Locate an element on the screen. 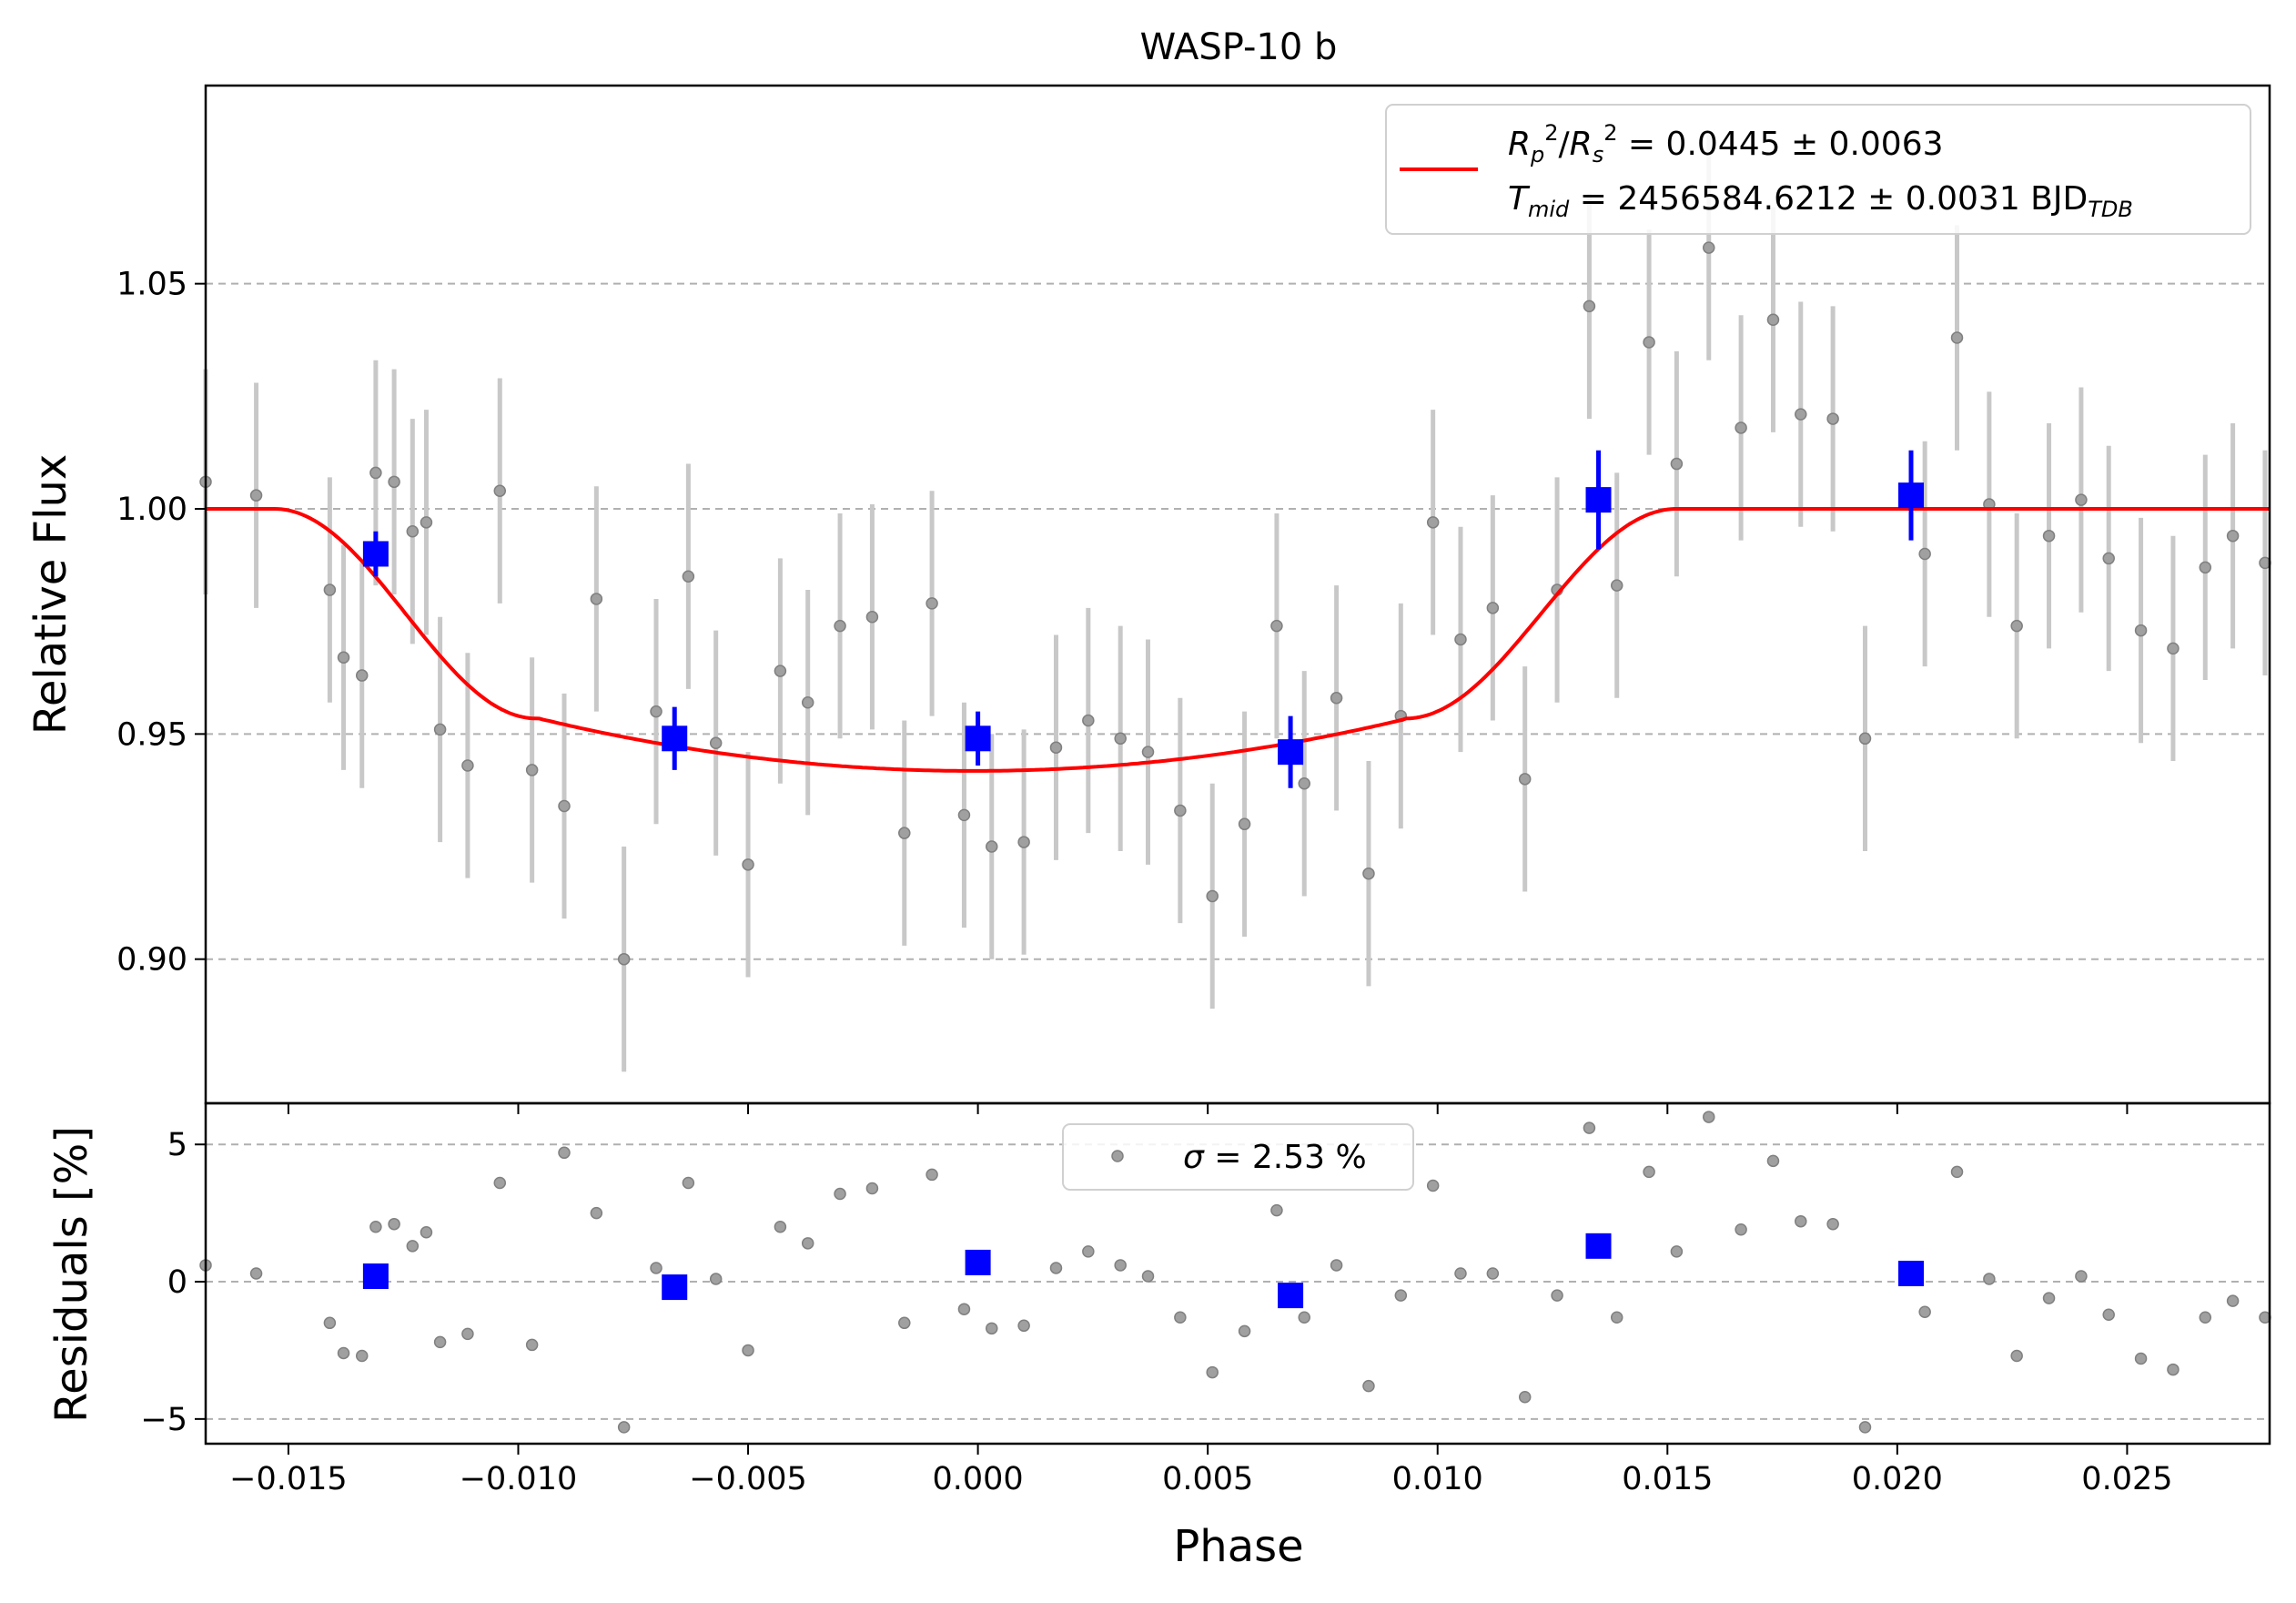 This screenshot has width=2296, height=1603. bottom-binned-residuals is located at coordinates (1144, 1271).